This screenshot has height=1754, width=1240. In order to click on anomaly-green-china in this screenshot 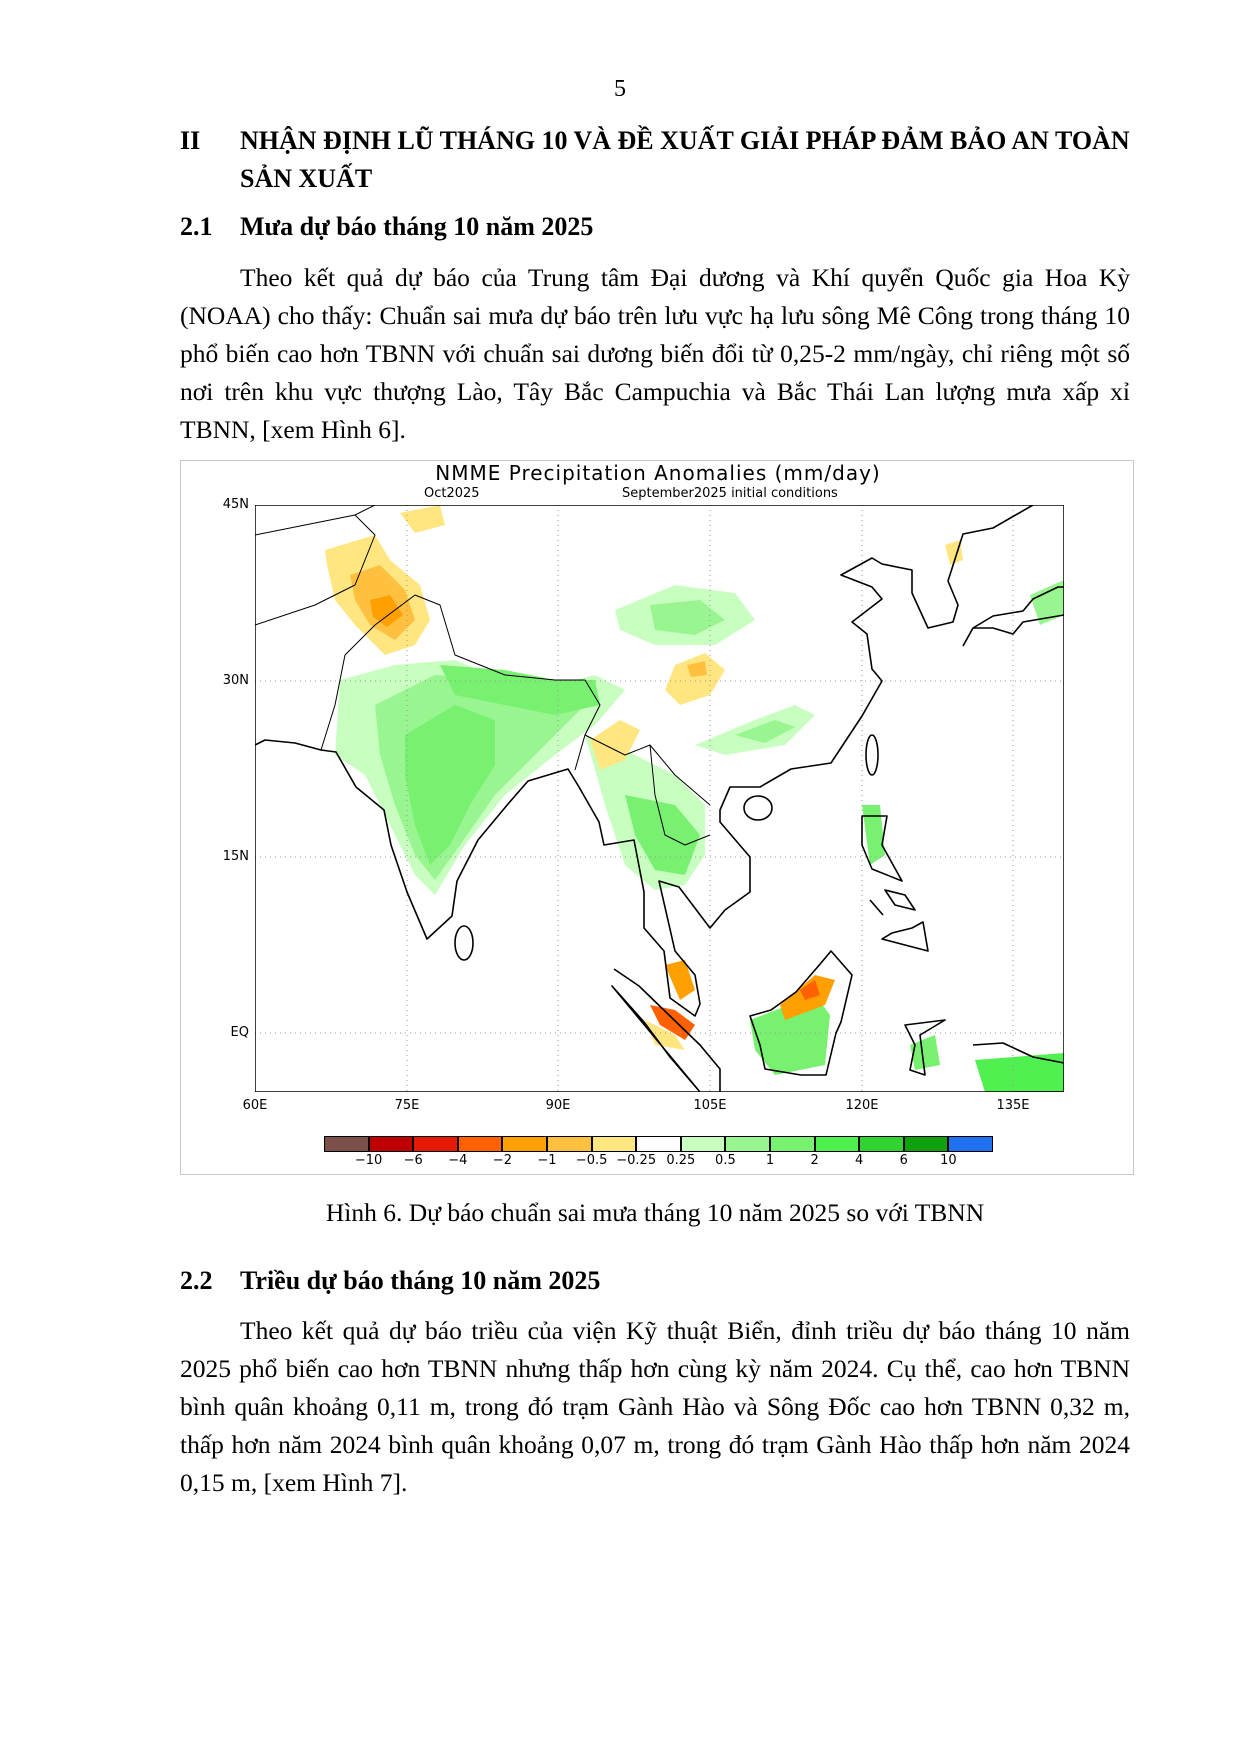, I will do `click(687, 617)`.